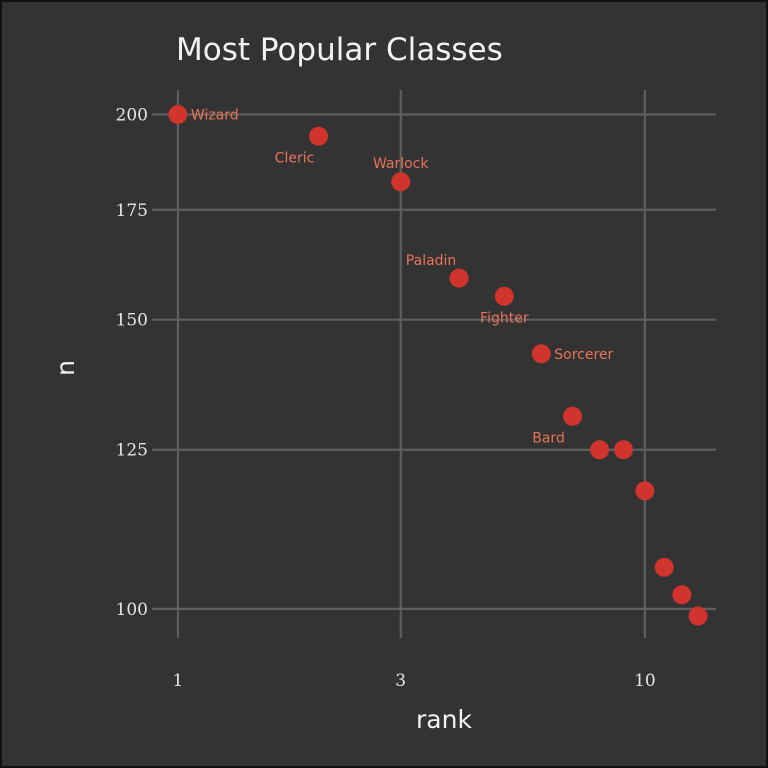 The height and width of the screenshot is (768, 768). I want to click on point-label: Bard, so click(548, 438).